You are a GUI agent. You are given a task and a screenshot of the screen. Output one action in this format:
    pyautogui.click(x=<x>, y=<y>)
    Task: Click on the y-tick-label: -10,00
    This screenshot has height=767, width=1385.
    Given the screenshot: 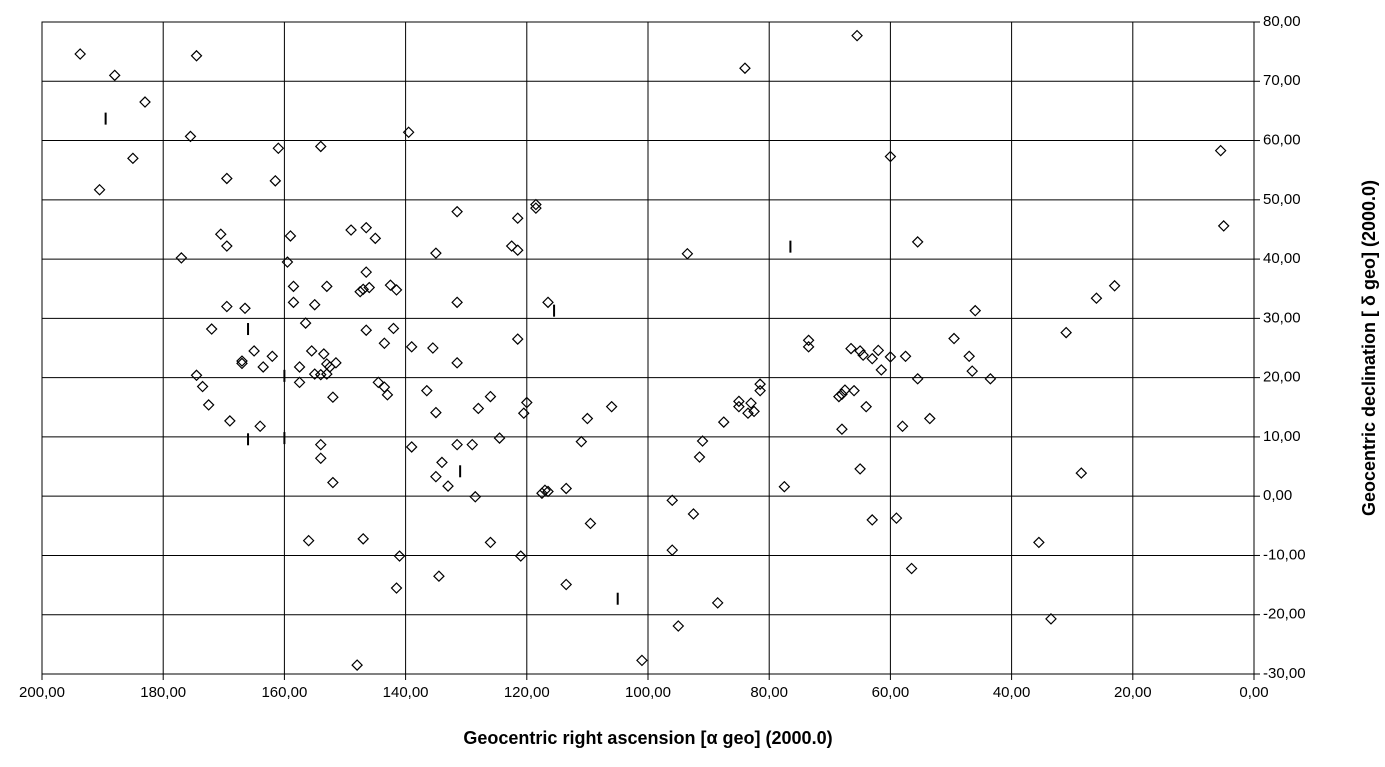 What is the action you would take?
    pyautogui.click(x=1284, y=554)
    